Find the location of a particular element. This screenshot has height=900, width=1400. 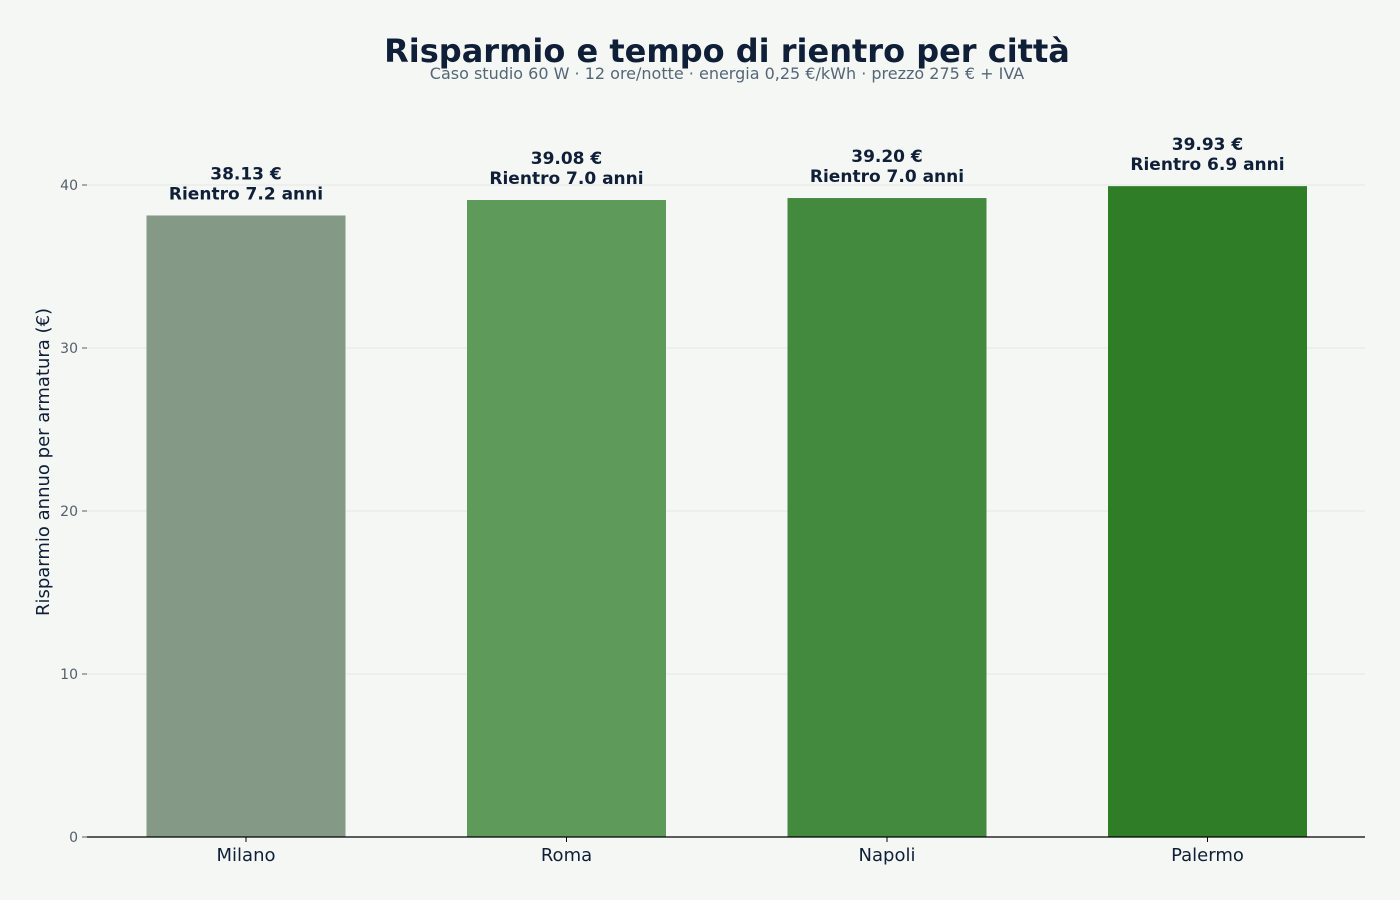

value-label: 39.08 € is located at coordinates (567, 159).